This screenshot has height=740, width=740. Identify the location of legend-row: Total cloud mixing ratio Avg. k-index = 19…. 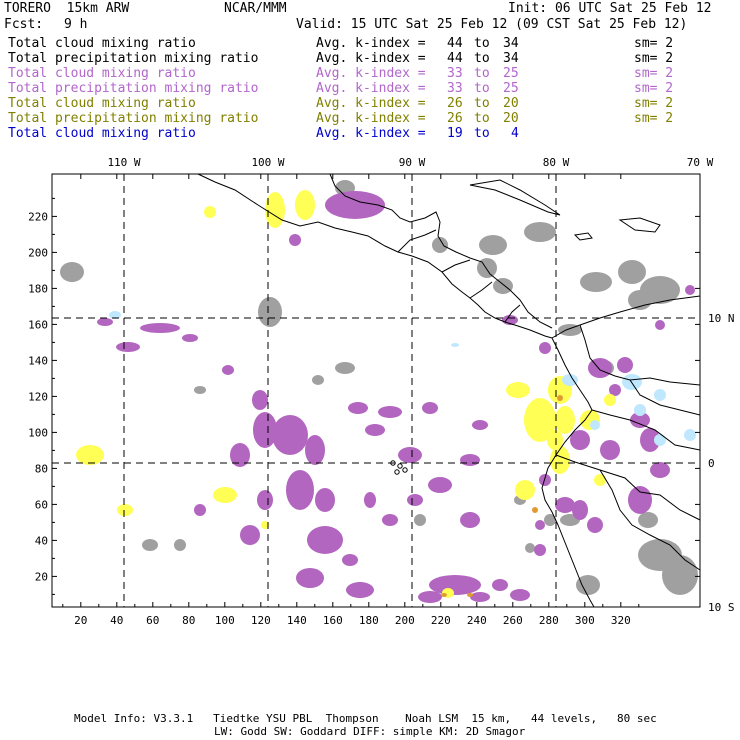
(370, 133).